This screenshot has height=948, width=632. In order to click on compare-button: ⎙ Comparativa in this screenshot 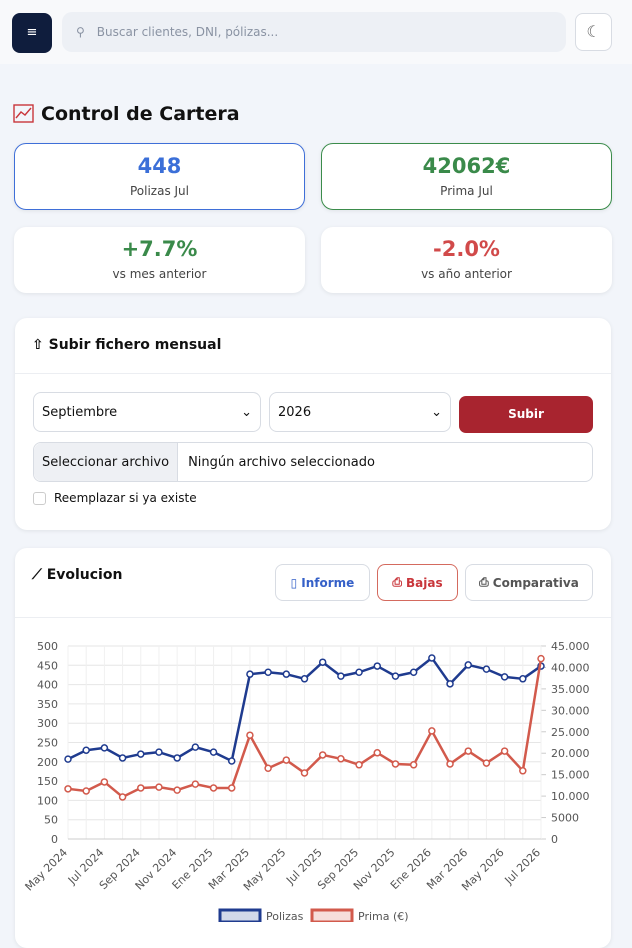, I will do `click(529, 582)`.